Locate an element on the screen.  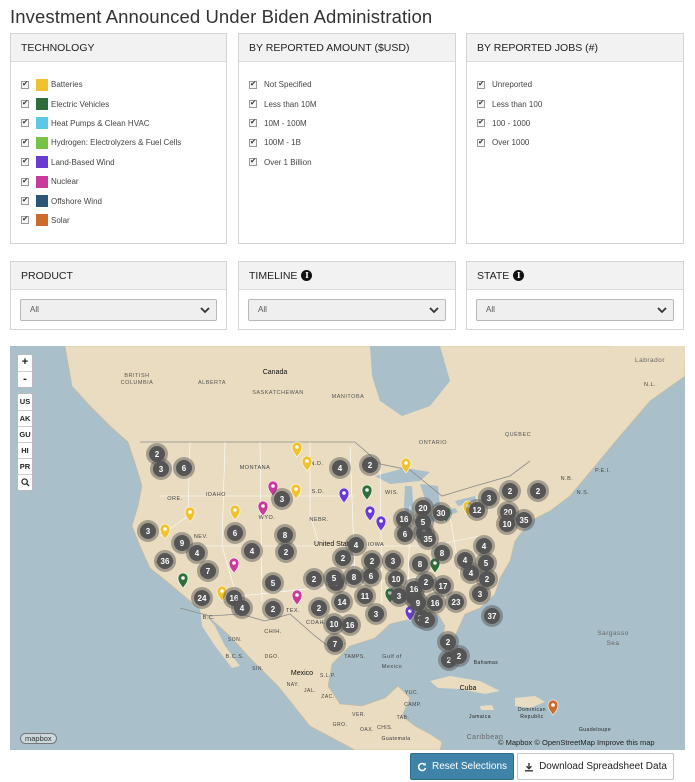
technology-filter-option: Batteries is located at coordinates (123, 84).